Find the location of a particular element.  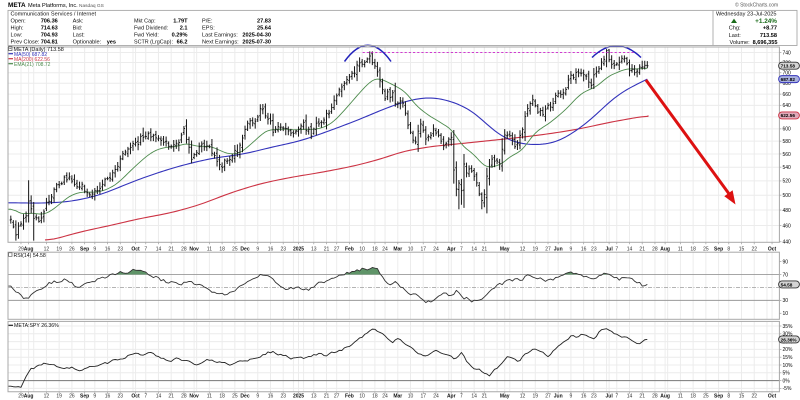

svg-text: Oct is located at coordinates (135, 249).